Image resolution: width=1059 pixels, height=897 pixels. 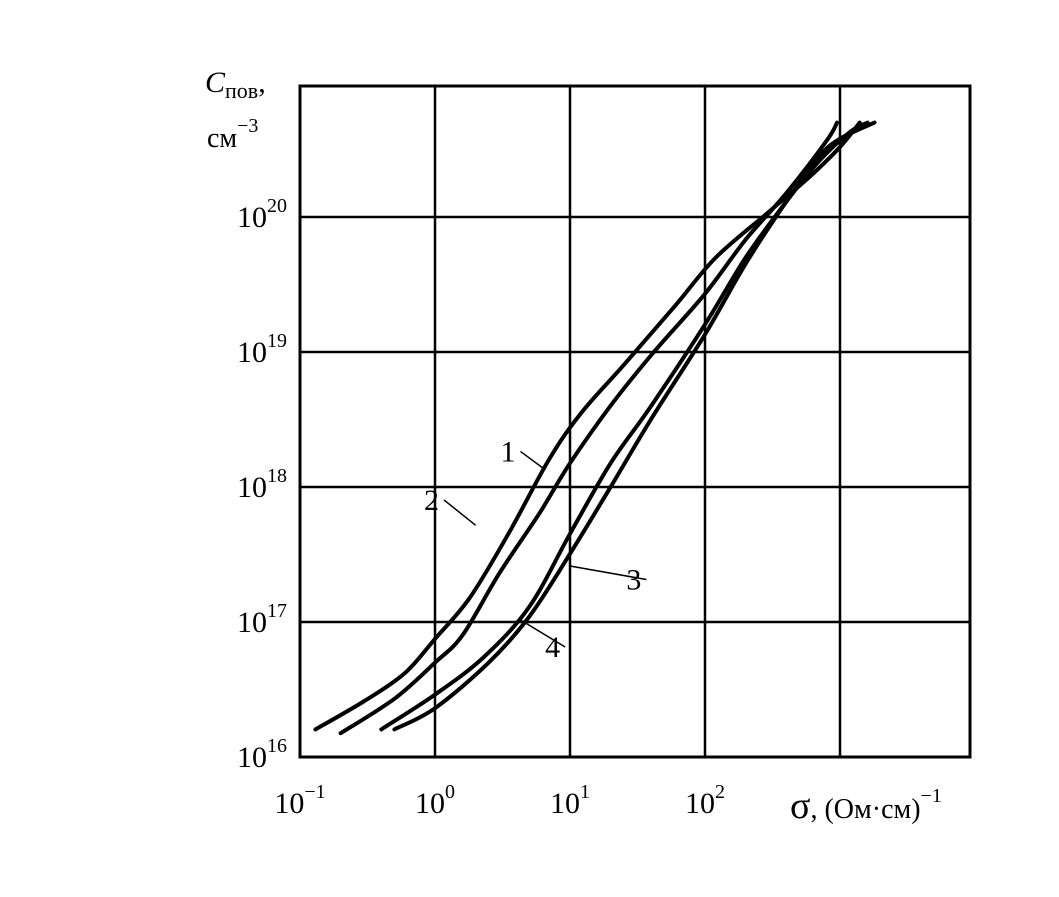 What do you see at coordinates (570, 800) in the screenshot?
I see `x-tick-label: 10¹` at bounding box center [570, 800].